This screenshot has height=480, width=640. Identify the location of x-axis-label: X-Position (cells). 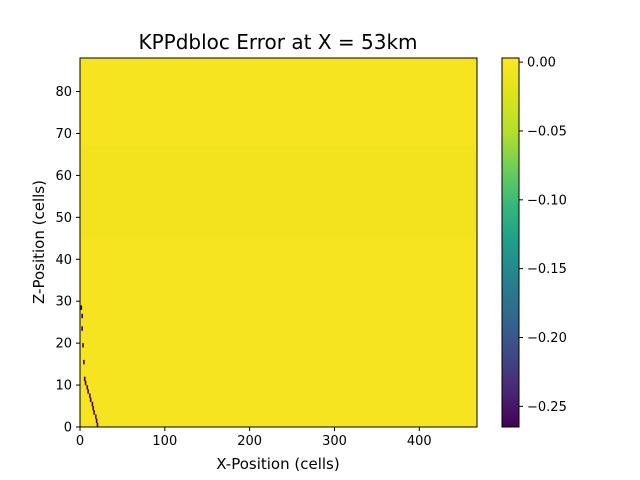
(277, 464).